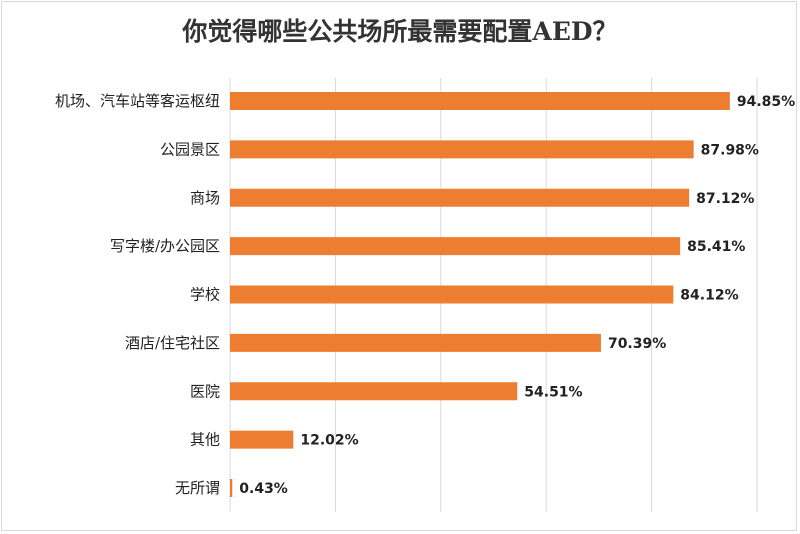 This screenshot has width=800, height=534. I want to click on category-label: 机场、汽车站等客运枢纽, so click(137, 101).